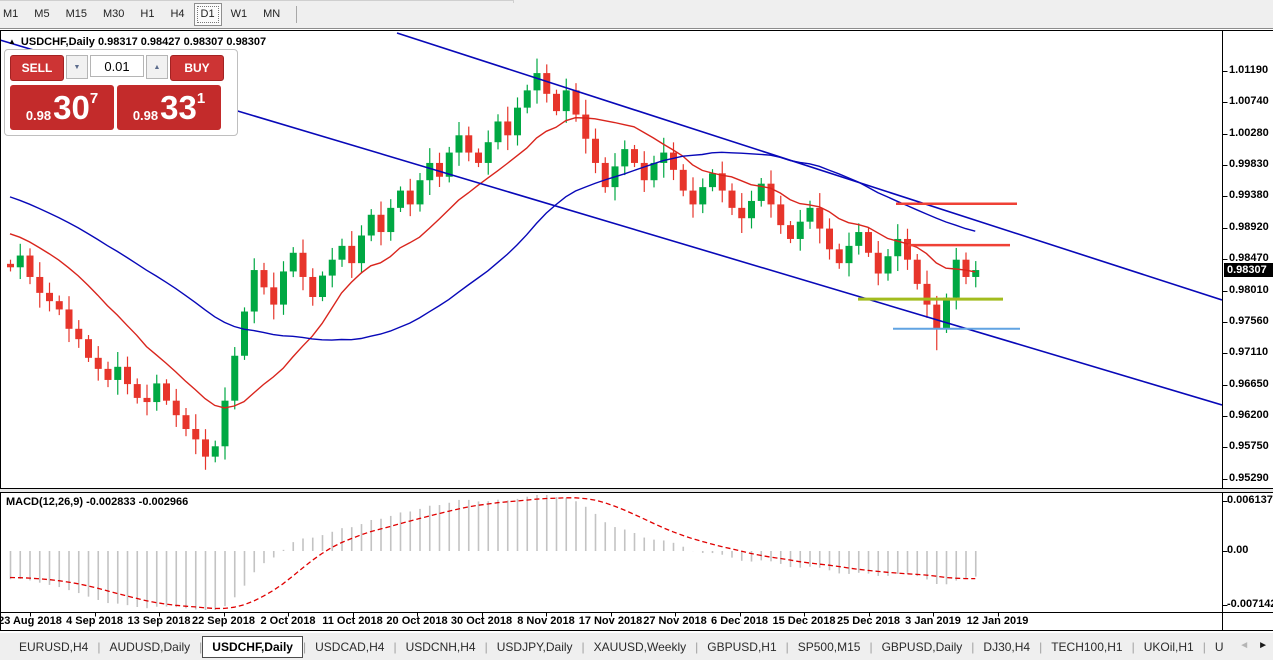 This screenshot has width=1273, height=660. I want to click on tab-audusd-daily: AUDUSD,Daily, so click(150, 646).